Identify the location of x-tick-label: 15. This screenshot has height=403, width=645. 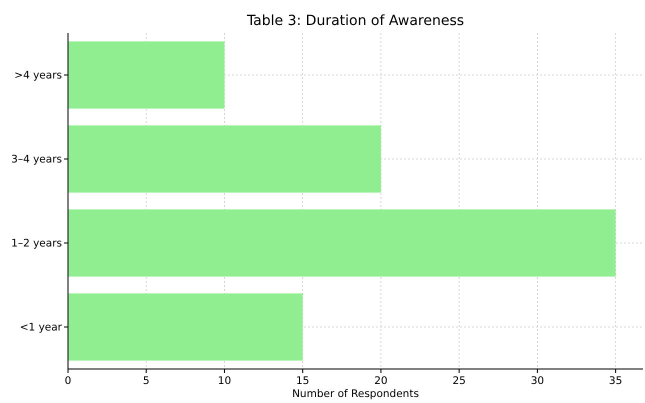
(303, 381).